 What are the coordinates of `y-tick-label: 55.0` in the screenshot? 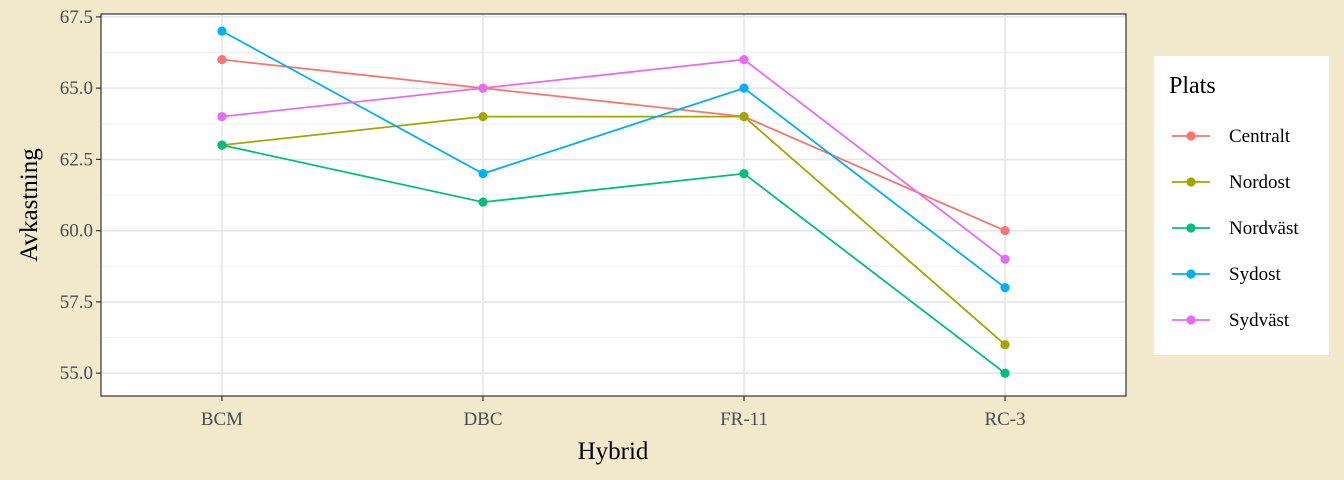 It's located at (76, 373).